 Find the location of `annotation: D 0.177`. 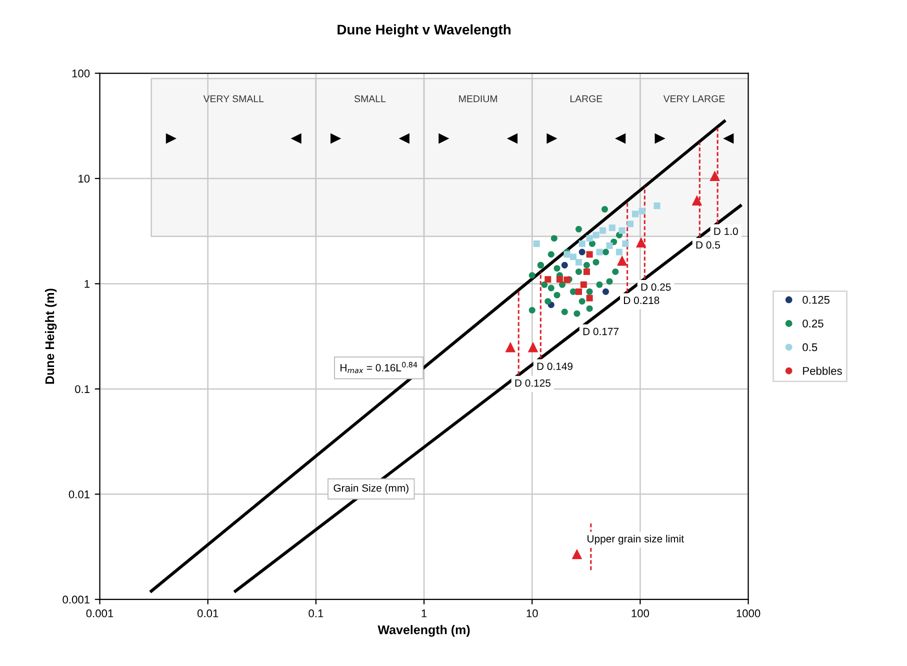

annotation: D 0.177 is located at coordinates (600, 332).